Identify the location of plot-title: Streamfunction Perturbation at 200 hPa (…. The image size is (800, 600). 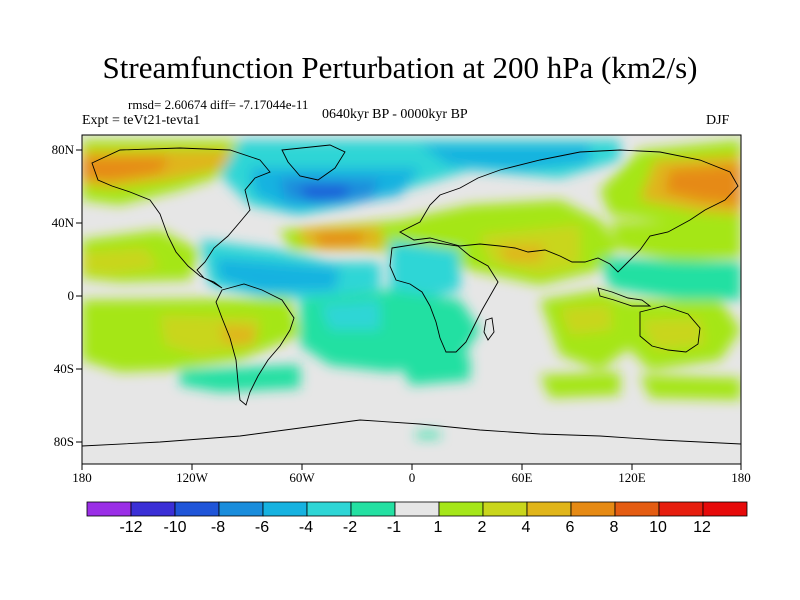
(400, 67).